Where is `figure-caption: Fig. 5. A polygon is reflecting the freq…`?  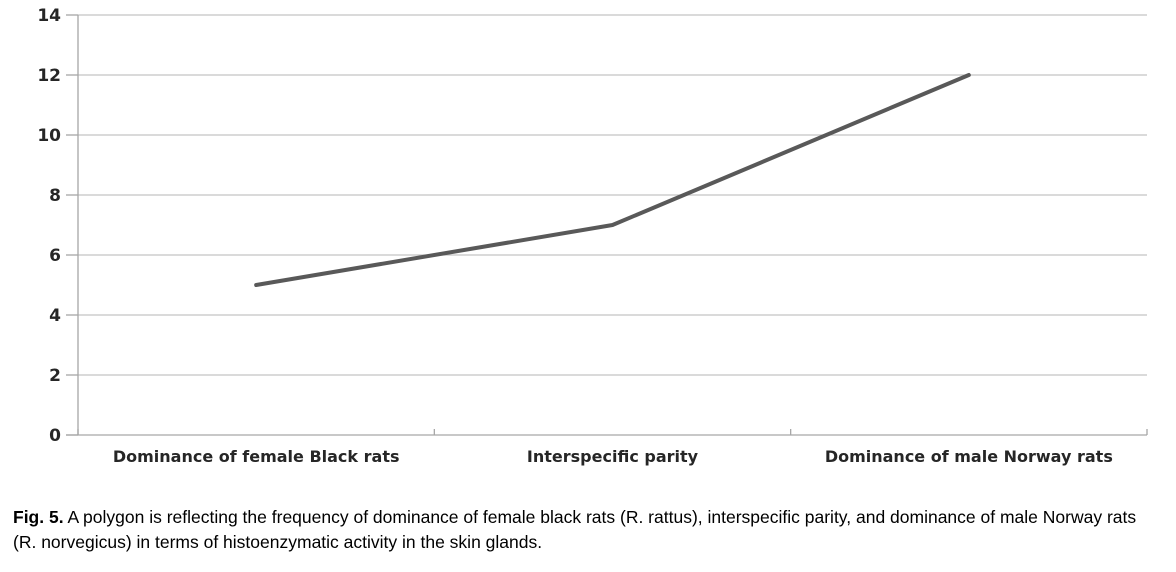
figure-caption: Fig. 5. A polygon is reflecting the freq… is located at coordinates (588, 530).